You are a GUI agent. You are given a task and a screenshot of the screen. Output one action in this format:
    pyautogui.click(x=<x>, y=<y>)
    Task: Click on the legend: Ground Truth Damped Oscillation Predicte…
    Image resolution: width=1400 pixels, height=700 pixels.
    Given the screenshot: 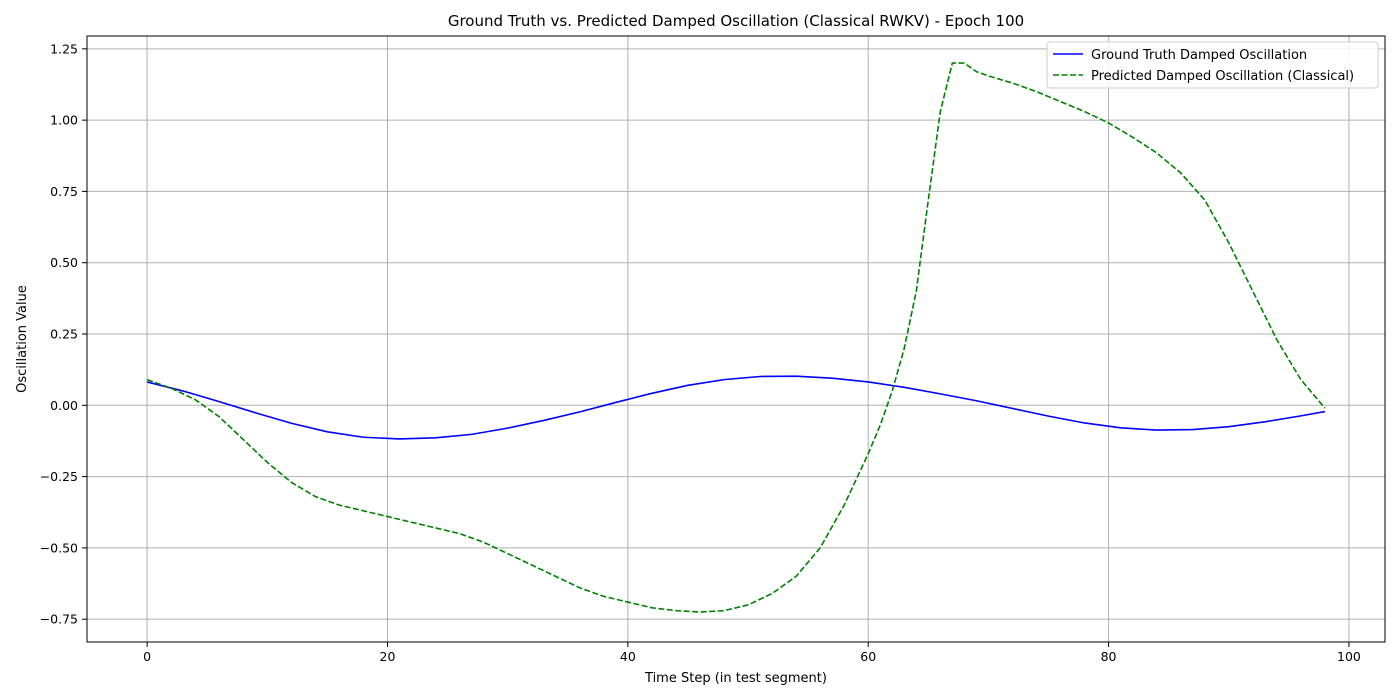 What is the action you would take?
    pyautogui.click(x=1212, y=65)
    